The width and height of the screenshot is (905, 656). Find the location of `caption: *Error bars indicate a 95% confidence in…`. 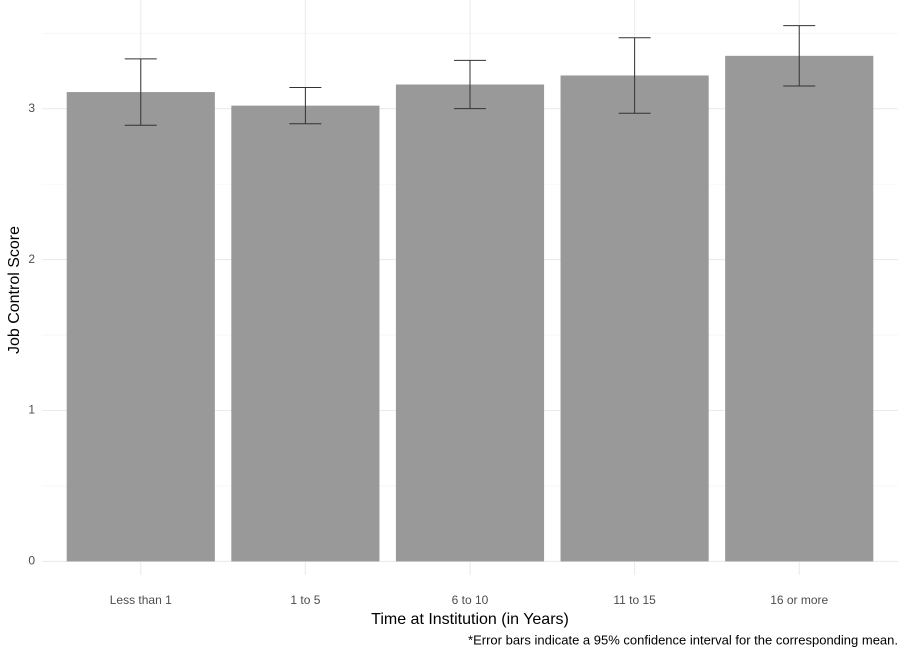

caption: *Error bars indicate a 95% confidence in… is located at coordinates (683, 639).